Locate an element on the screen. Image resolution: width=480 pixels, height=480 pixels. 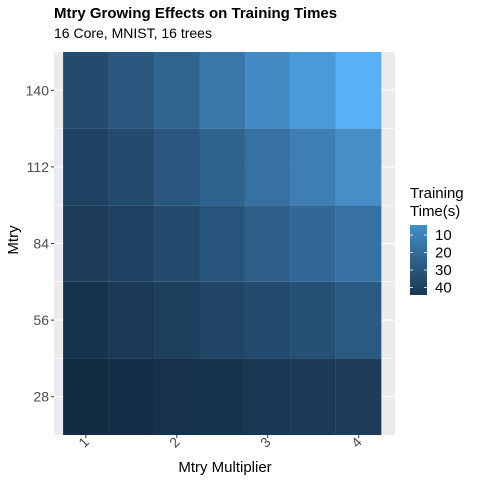
chart-subtitle: 16 Core, MNIST, 16 trees is located at coordinates (133, 33).